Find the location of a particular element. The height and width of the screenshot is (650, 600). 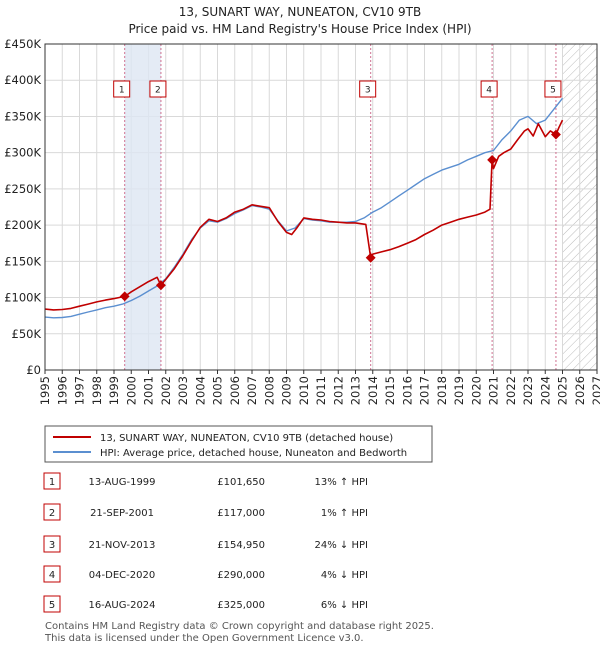

y-tick-label: £50K is located at coordinates (27, 334).